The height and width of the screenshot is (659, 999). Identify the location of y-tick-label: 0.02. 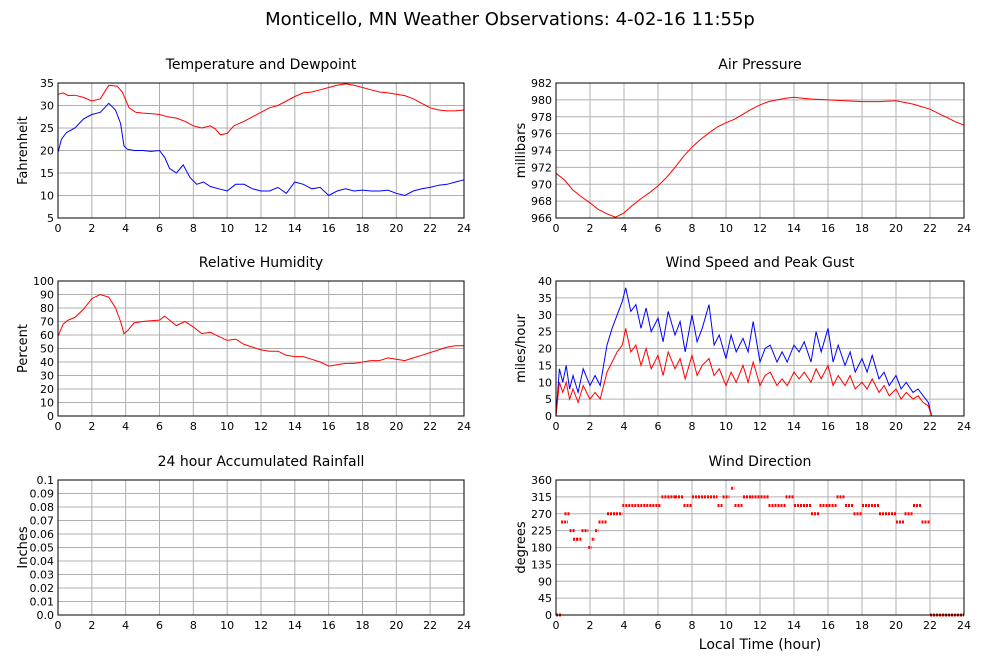
(42, 588).